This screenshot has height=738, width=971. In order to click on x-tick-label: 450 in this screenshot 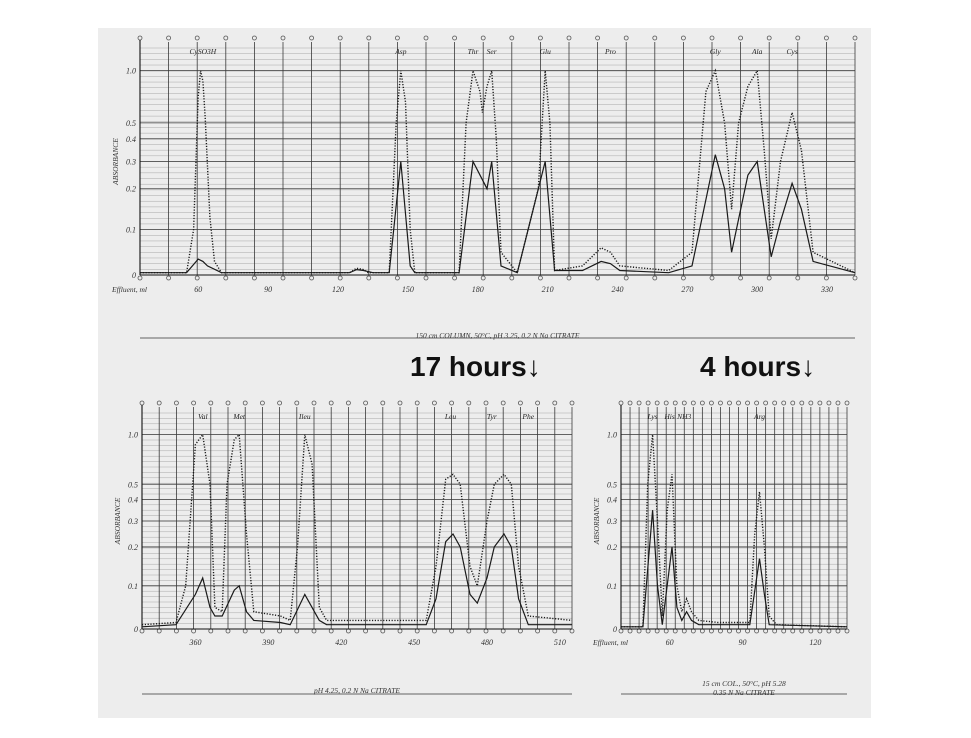, I will do `click(414, 642)`.